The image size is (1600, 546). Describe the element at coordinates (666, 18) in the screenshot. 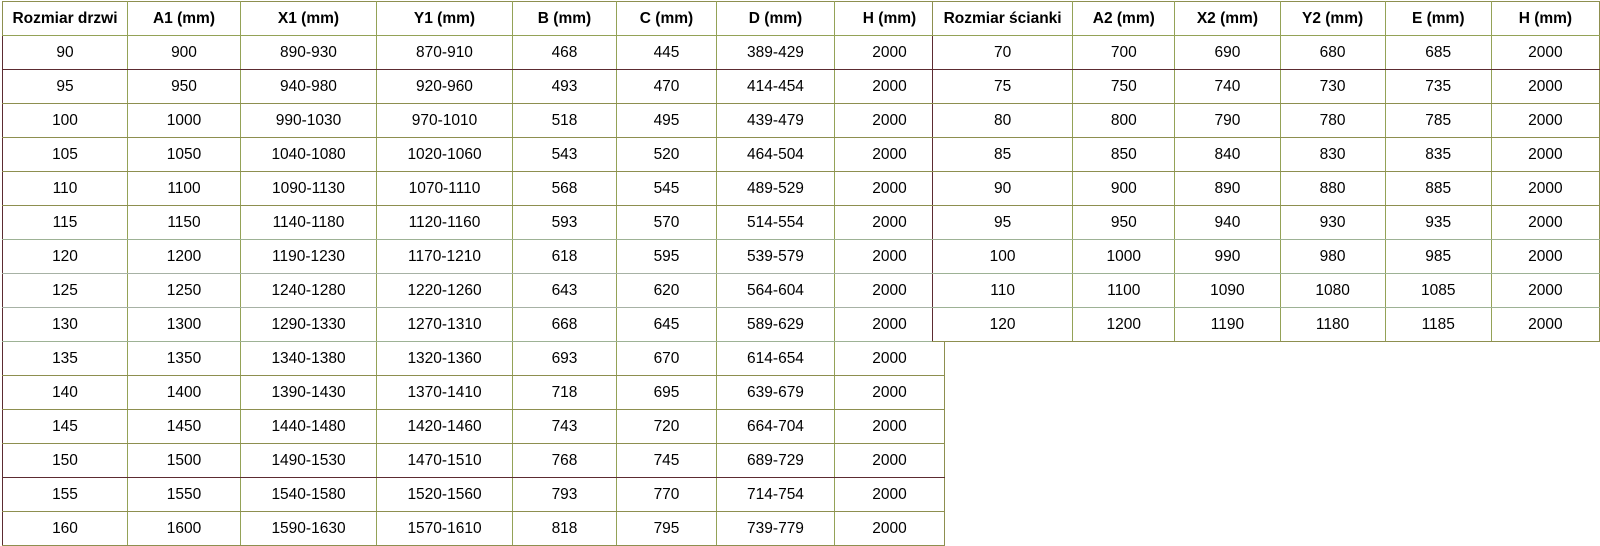

I see `column-header-c: C (mm)` at that location.